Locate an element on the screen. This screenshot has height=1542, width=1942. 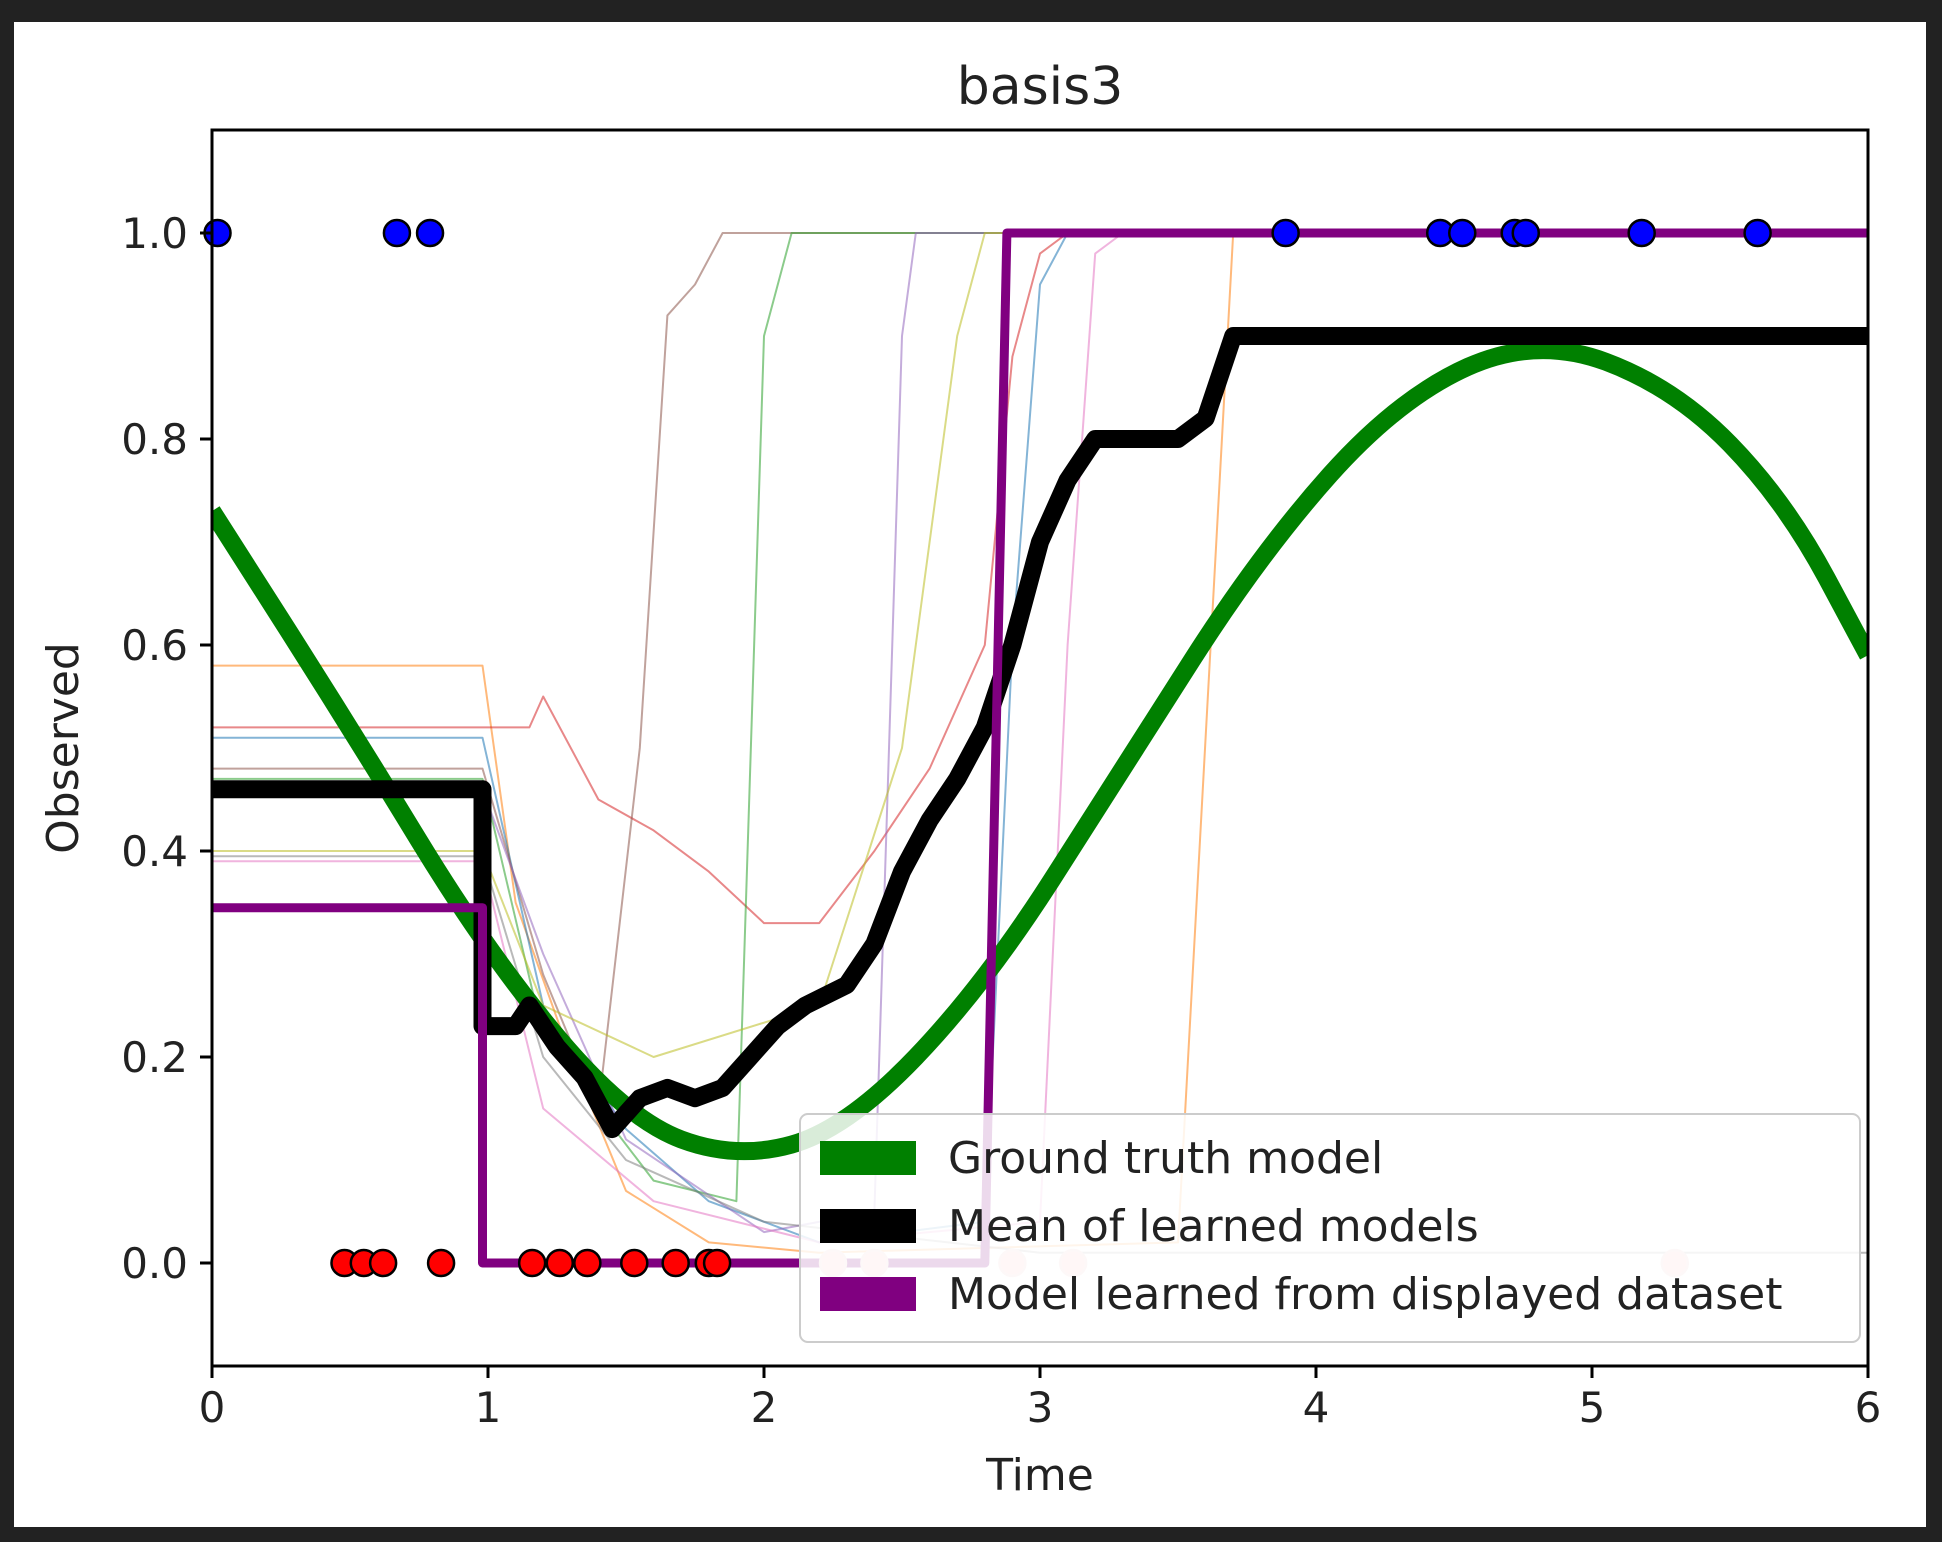
x-tick-label: 6 is located at coordinates (1868, 1407).